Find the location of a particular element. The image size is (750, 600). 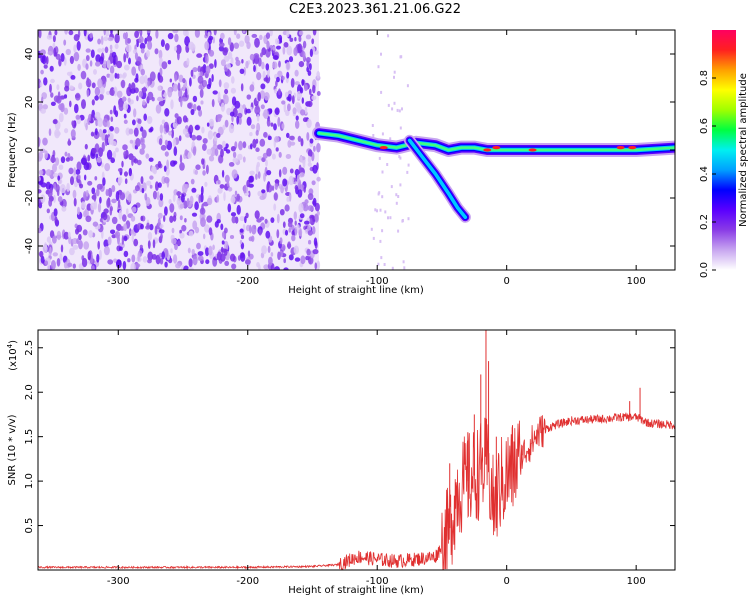

spectrogram-x-label: Height of straight line (km) is located at coordinates (356, 290).